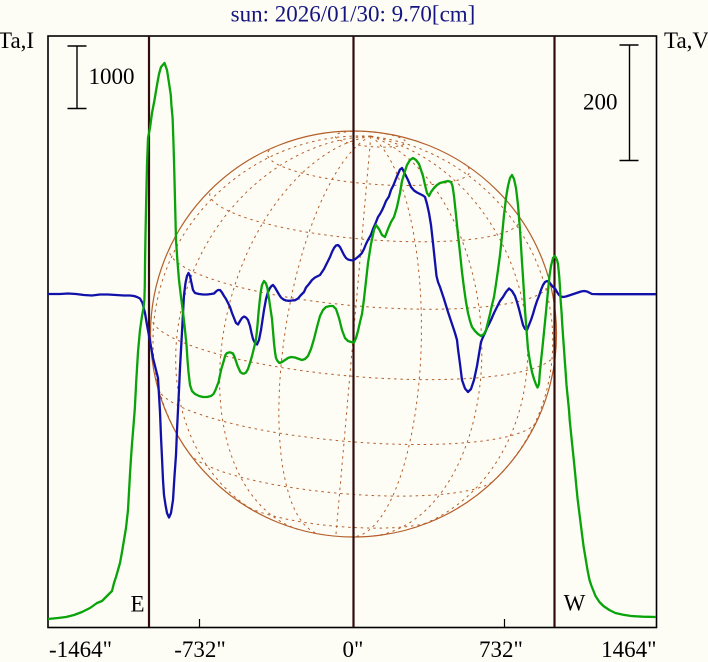  I want to click on svg-text: 1464", so click(628, 649).